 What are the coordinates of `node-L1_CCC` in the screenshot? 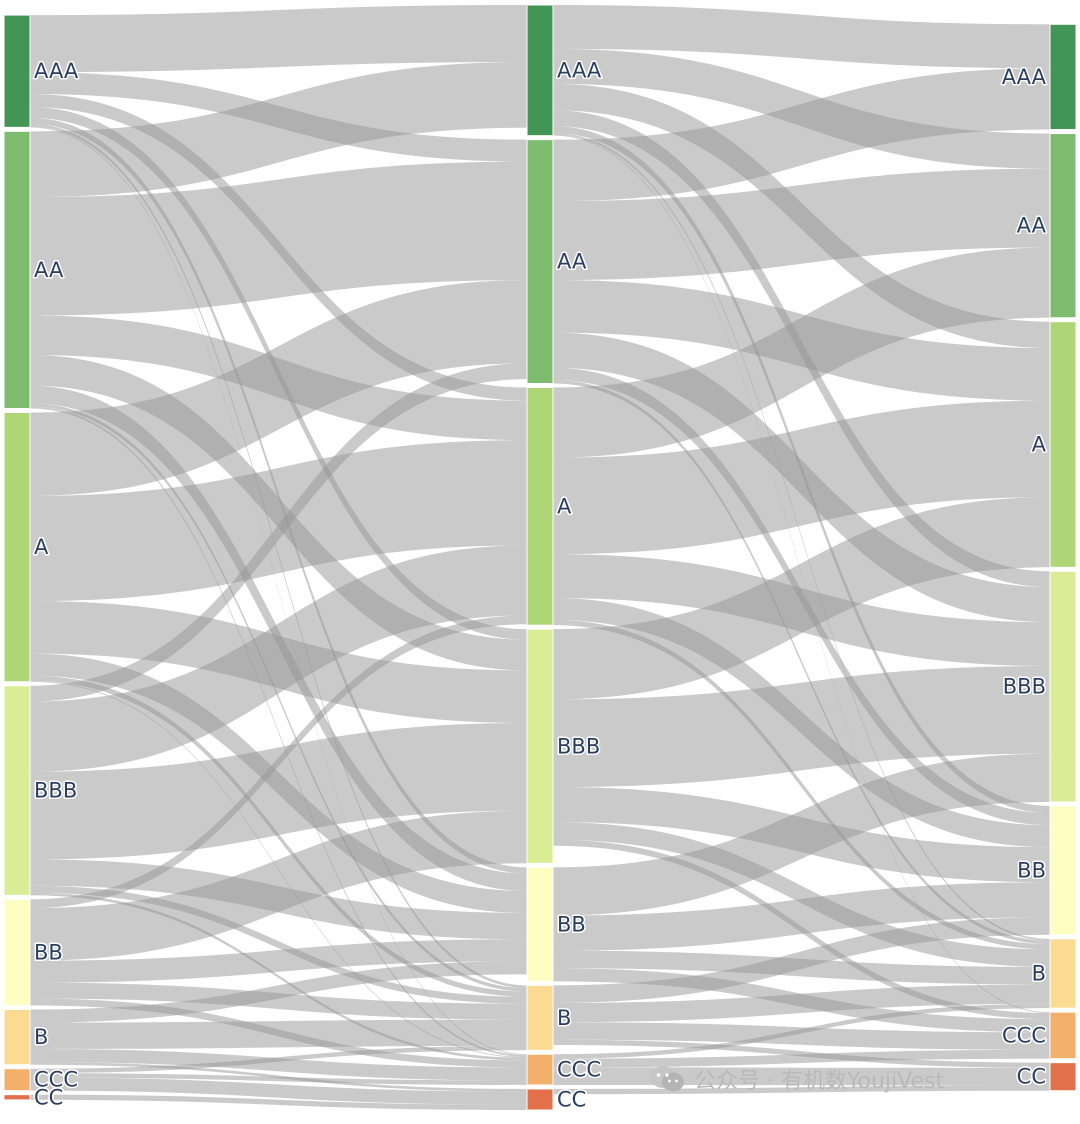 It's located at (540, 1069).